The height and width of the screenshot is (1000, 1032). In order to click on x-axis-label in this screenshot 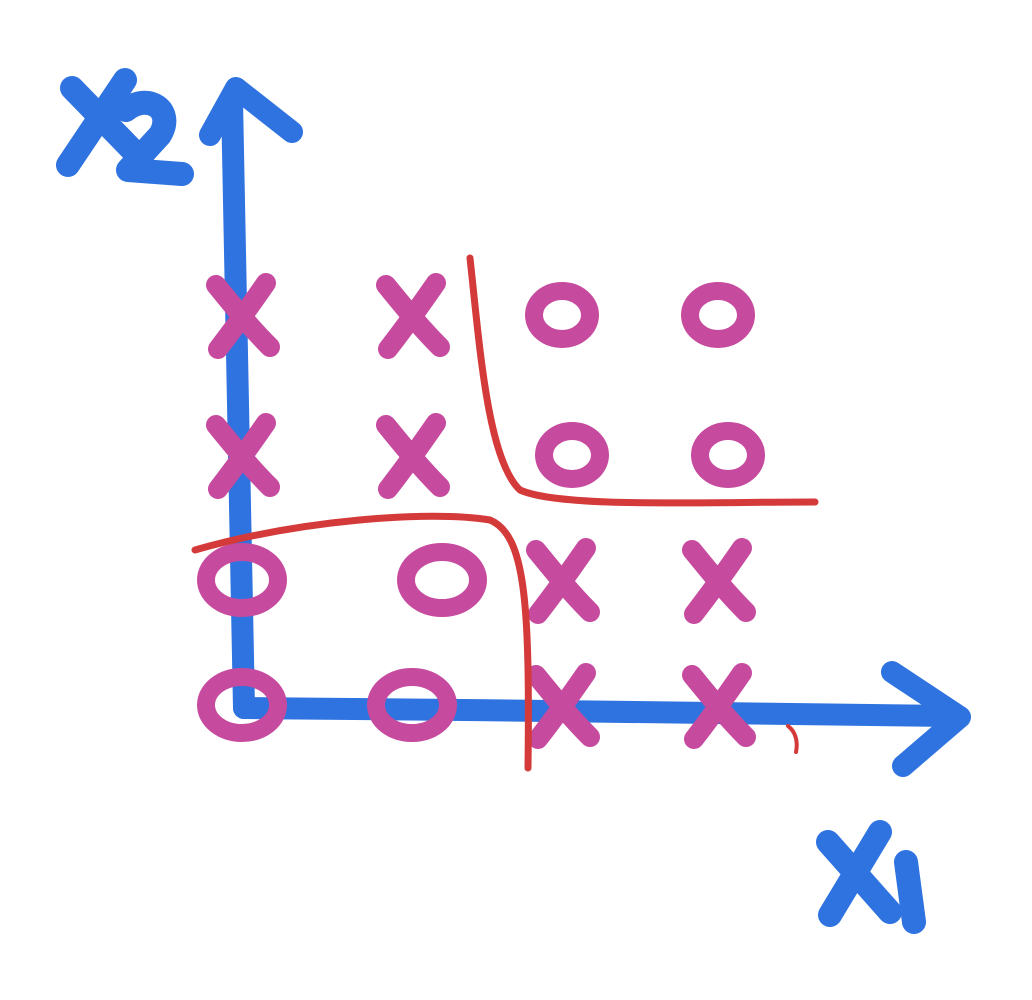, I will do `click(871, 877)`.